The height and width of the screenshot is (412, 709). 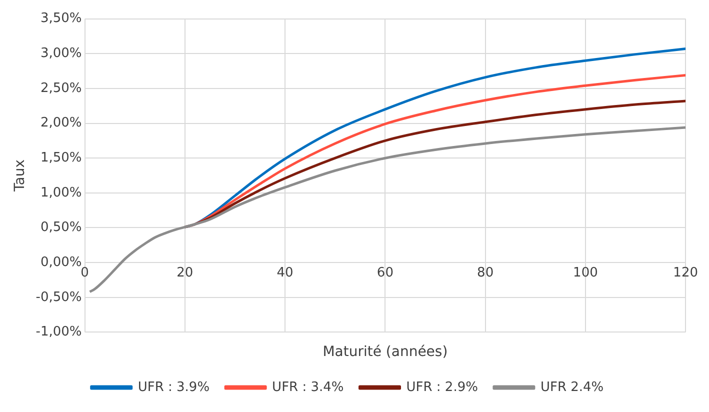 I want to click on x-axis-title: Maturité (années), so click(x=385, y=352).